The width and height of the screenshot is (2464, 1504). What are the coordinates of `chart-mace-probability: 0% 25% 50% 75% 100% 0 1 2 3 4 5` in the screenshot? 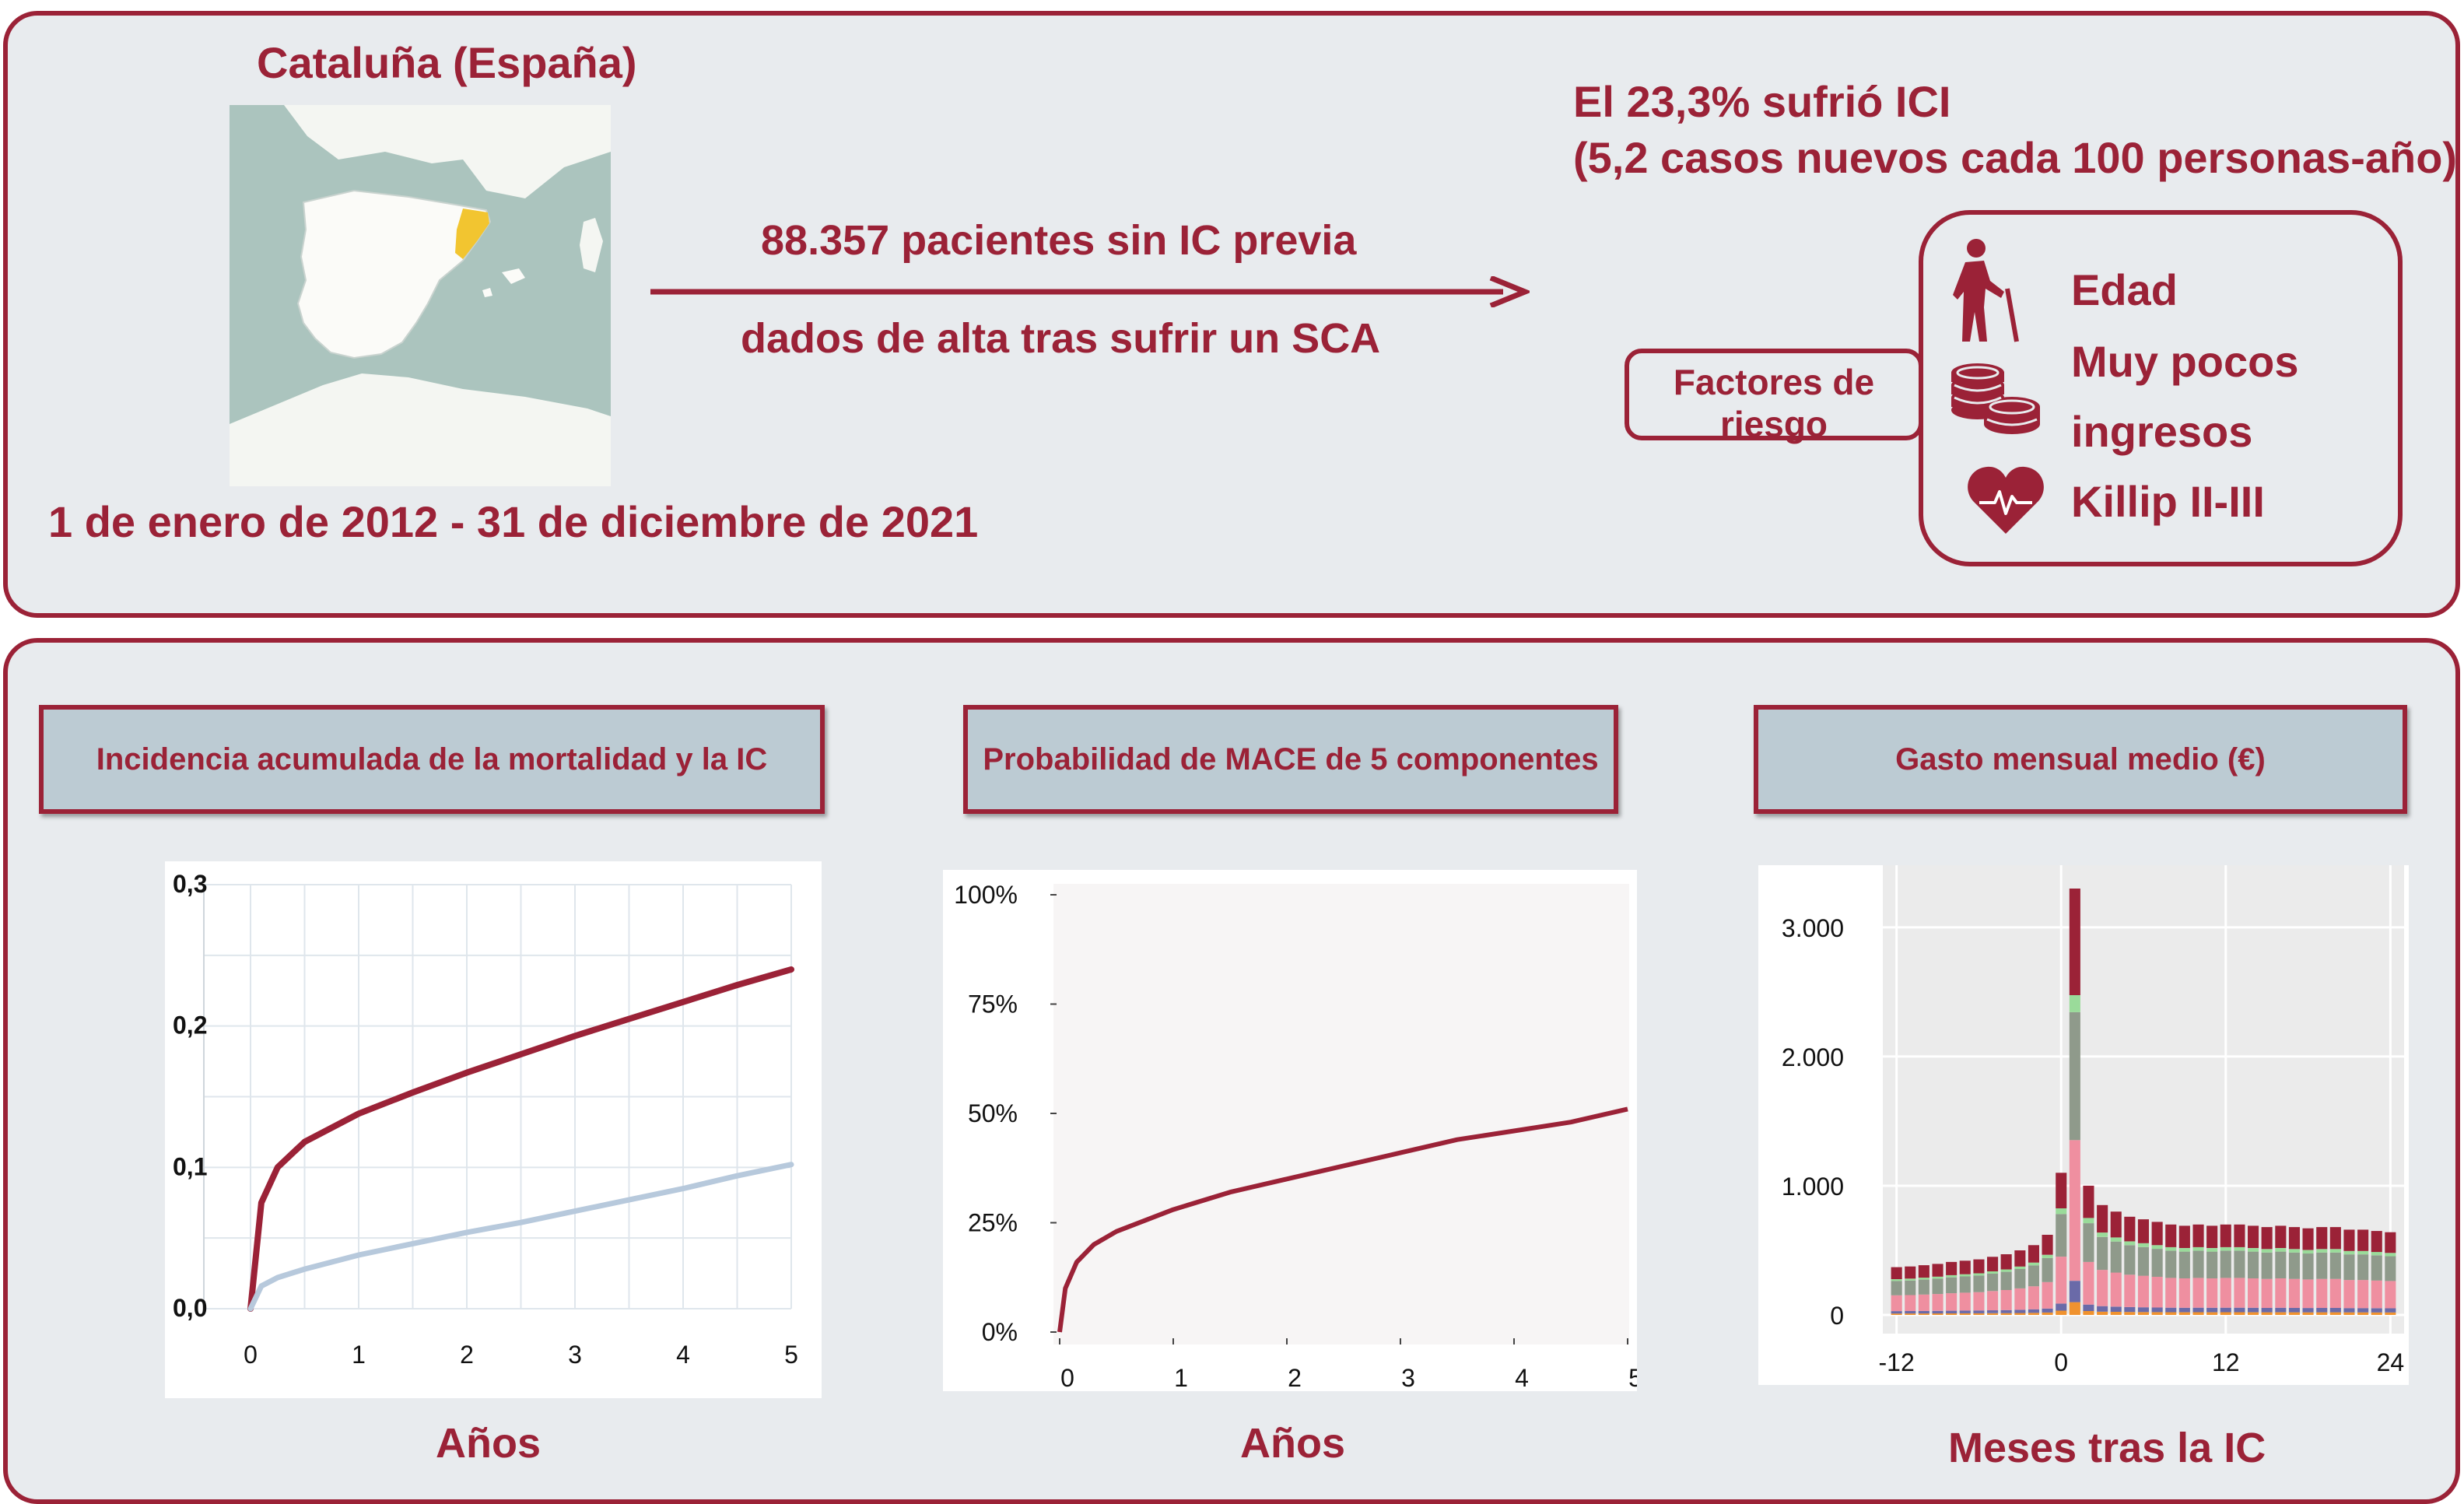 It's located at (1290, 1130).